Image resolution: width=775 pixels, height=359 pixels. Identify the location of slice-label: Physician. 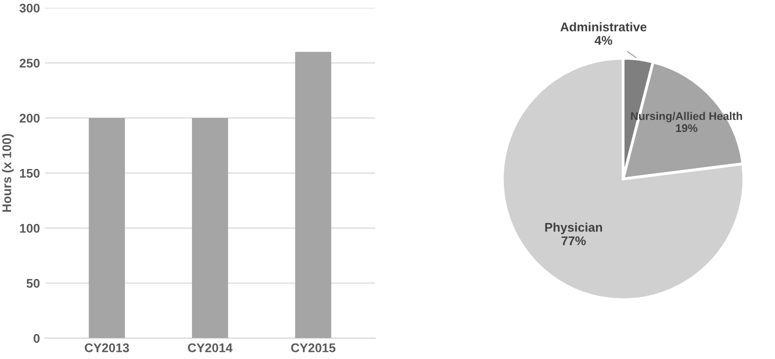
(573, 228).